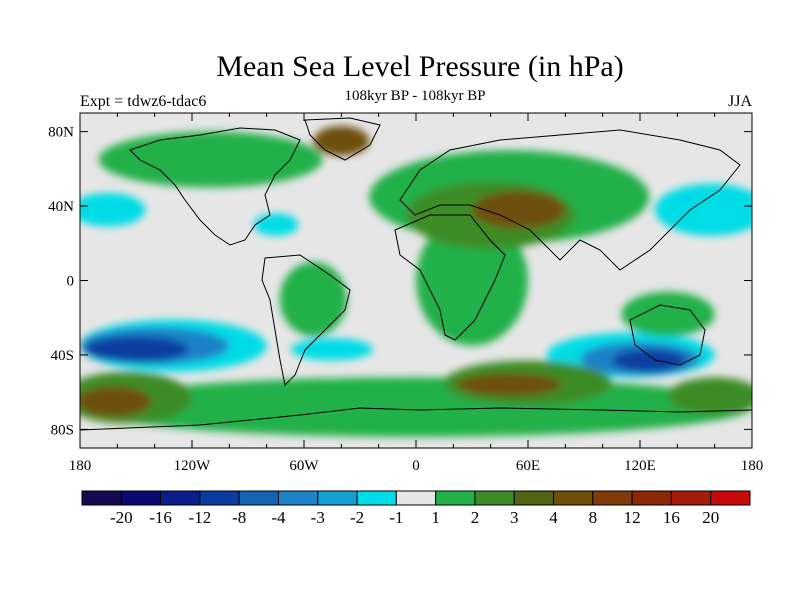  What do you see at coordinates (710, 517) in the screenshot?
I see `colorbar-label: 20` at bounding box center [710, 517].